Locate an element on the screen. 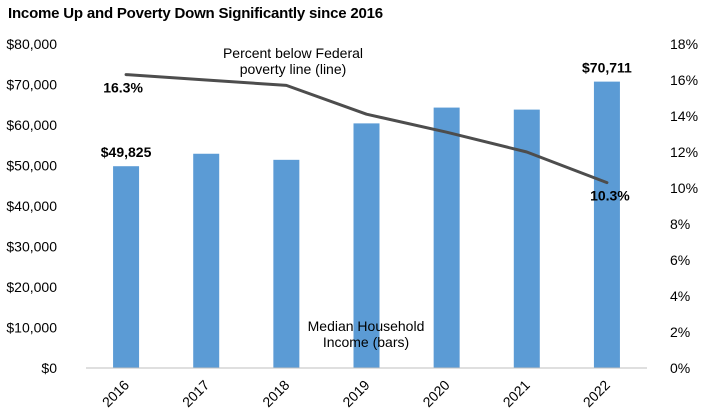 The width and height of the screenshot is (703, 420). bar-2017 is located at coordinates (206, 260).